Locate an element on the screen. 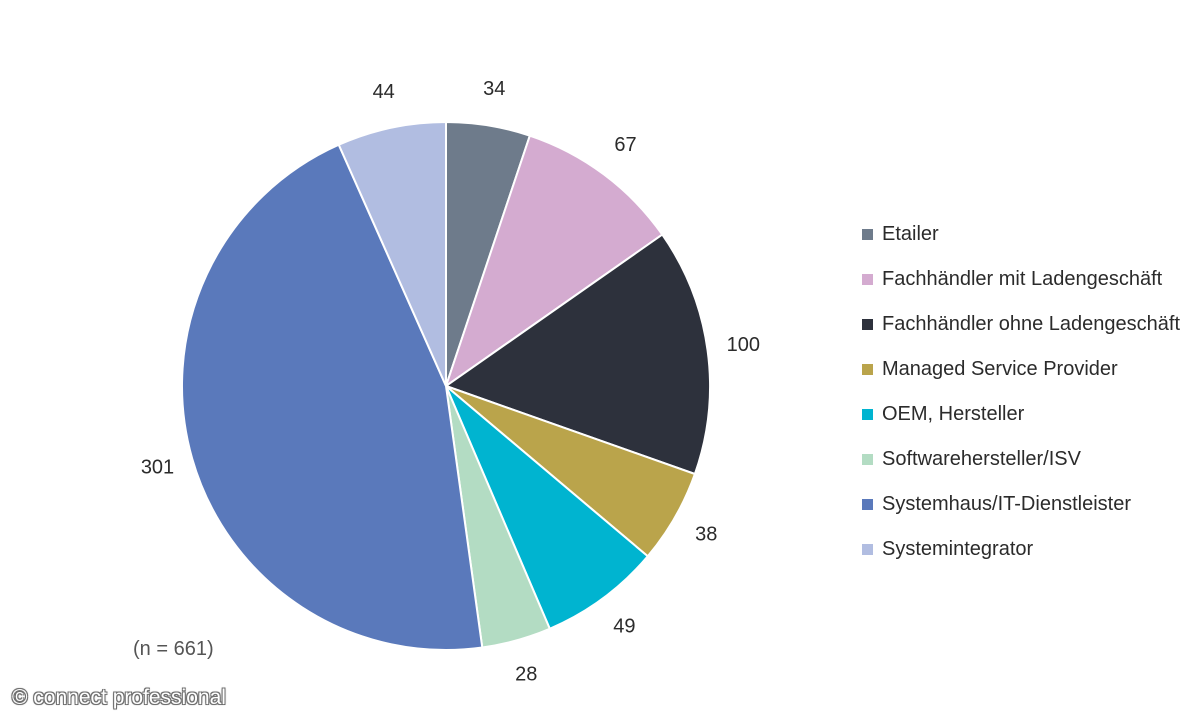 This screenshot has height=720, width=1200. pie-slice-systemintegrator is located at coordinates (392, 253).